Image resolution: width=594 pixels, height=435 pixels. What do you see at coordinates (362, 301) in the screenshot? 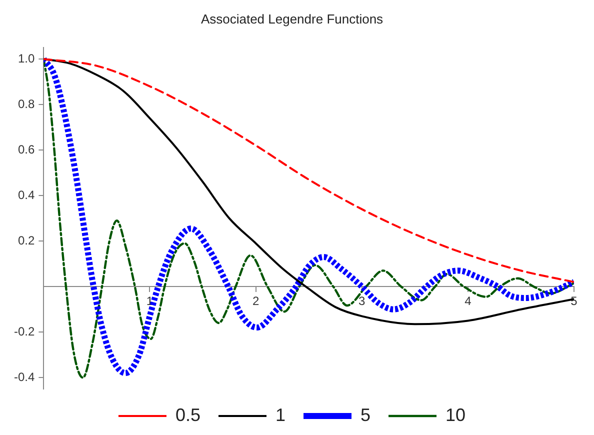
I see `x-tick-label: 3` at bounding box center [362, 301].